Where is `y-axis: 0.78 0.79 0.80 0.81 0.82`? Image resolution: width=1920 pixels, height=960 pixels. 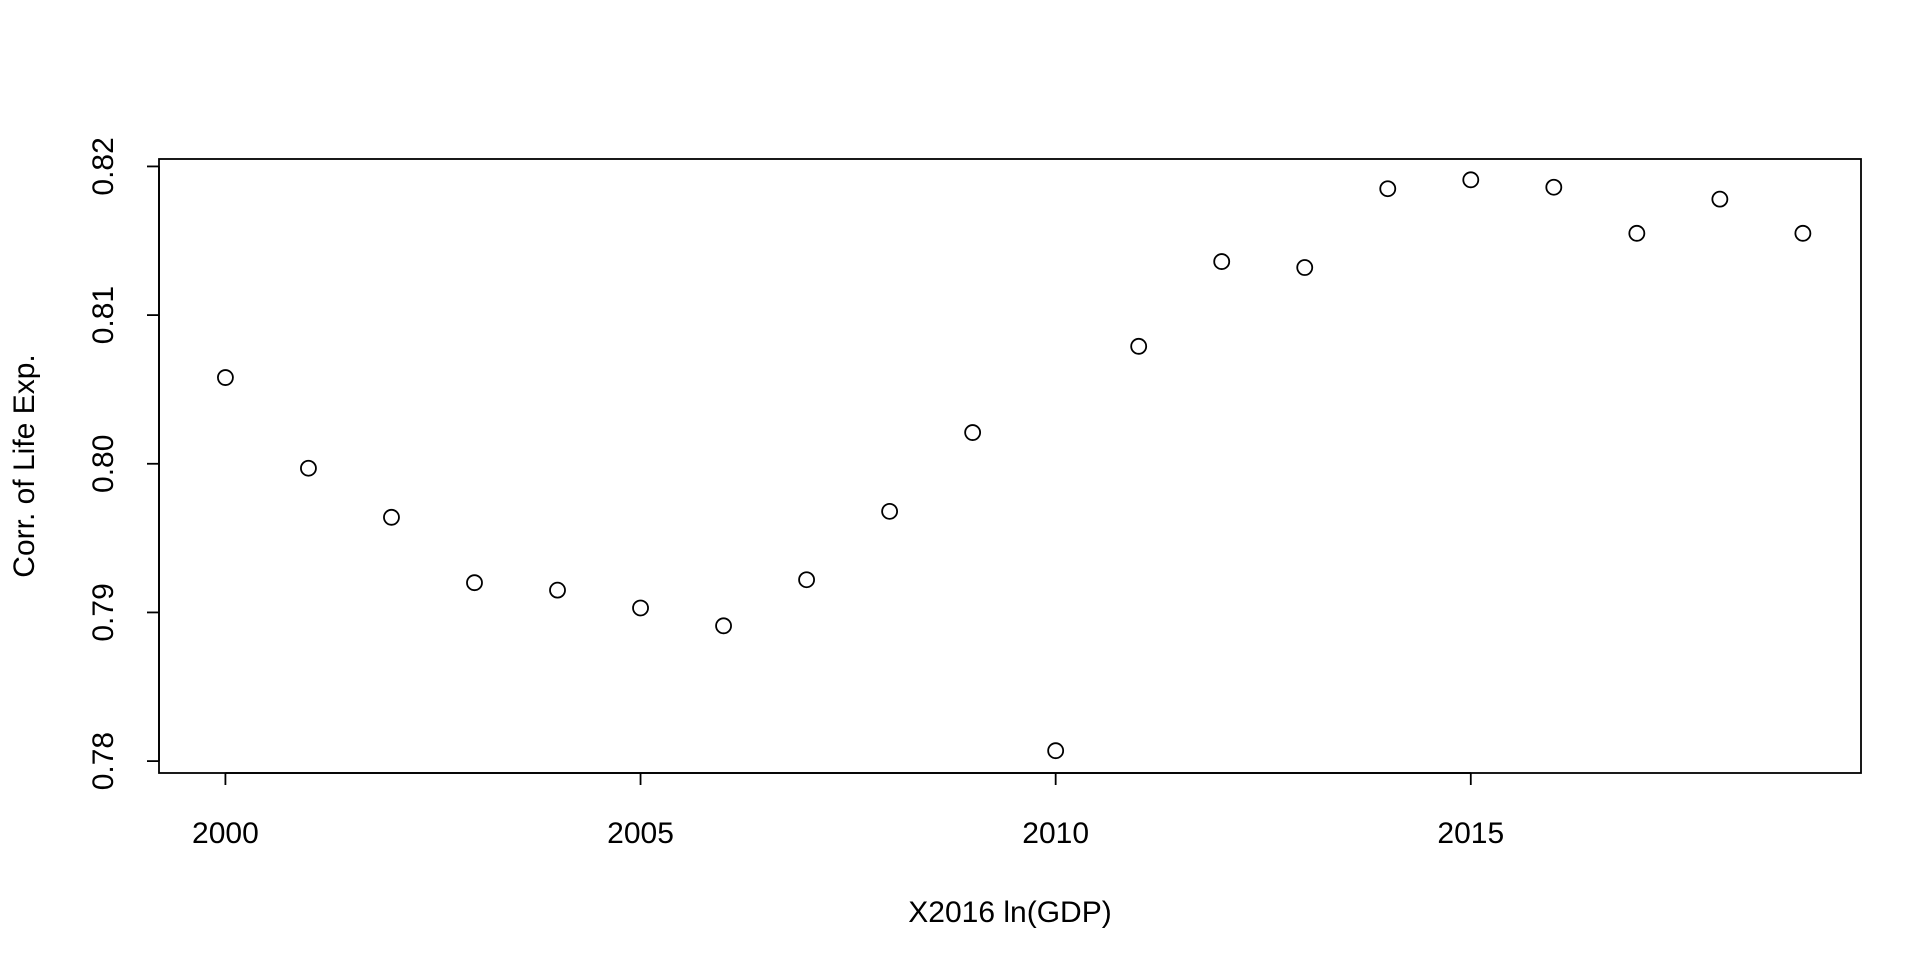
y-axis: 0.78 0.79 0.80 0.81 0.82 is located at coordinates (123, 463).